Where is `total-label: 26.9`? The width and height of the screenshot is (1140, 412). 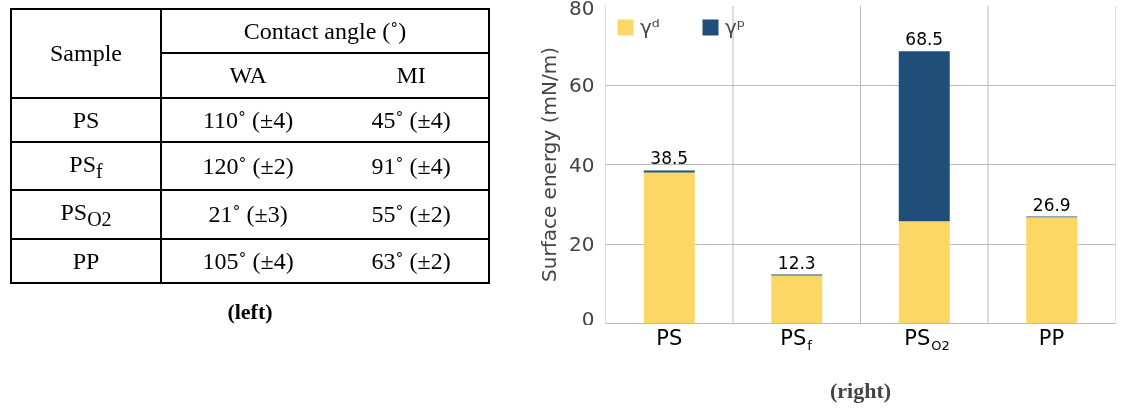
total-label: 26.9 is located at coordinates (1051, 204).